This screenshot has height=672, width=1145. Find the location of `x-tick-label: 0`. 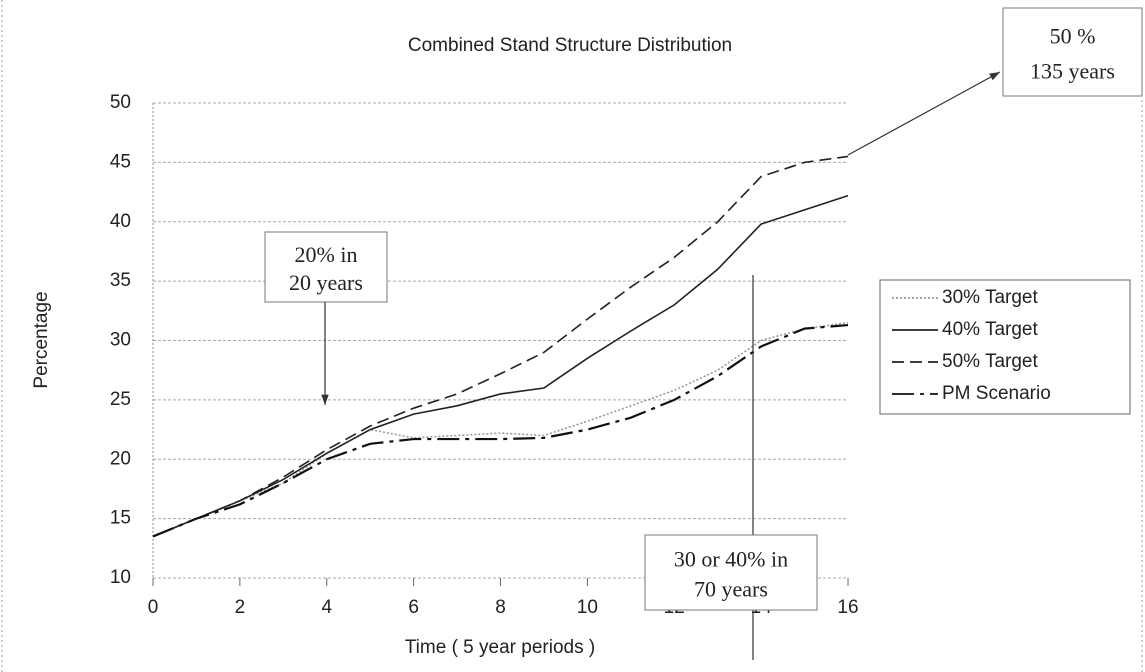

x-tick-label: 0 is located at coordinates (153, 607).